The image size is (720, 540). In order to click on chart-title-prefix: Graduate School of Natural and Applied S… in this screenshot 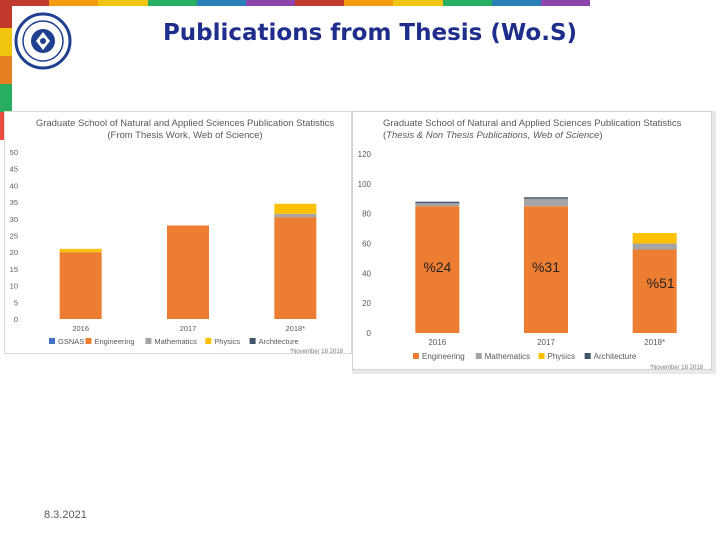, I will do `click(532, 129)`.